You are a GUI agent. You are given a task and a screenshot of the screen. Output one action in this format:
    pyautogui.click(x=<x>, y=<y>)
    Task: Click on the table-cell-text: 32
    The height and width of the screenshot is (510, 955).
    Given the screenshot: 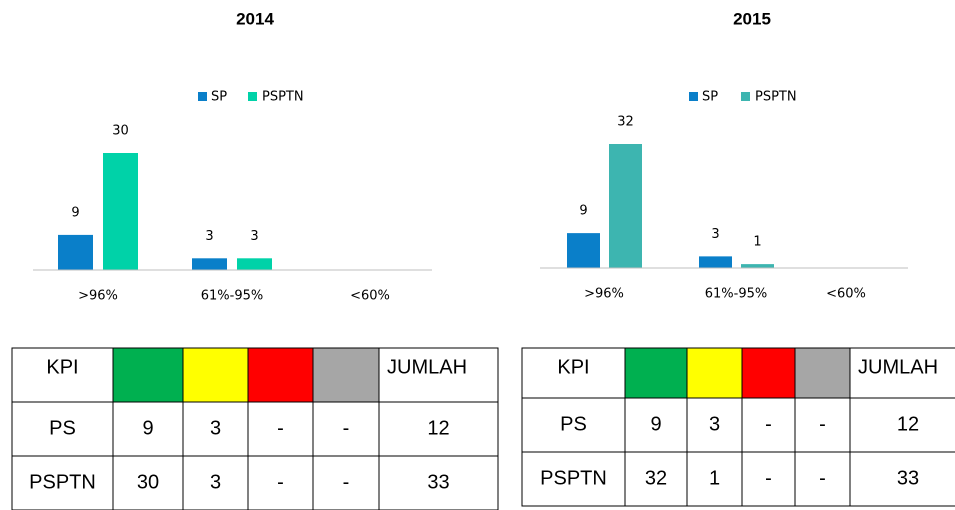 What is the action you would take?
    pyautogui.click(x=656, y=478)
    